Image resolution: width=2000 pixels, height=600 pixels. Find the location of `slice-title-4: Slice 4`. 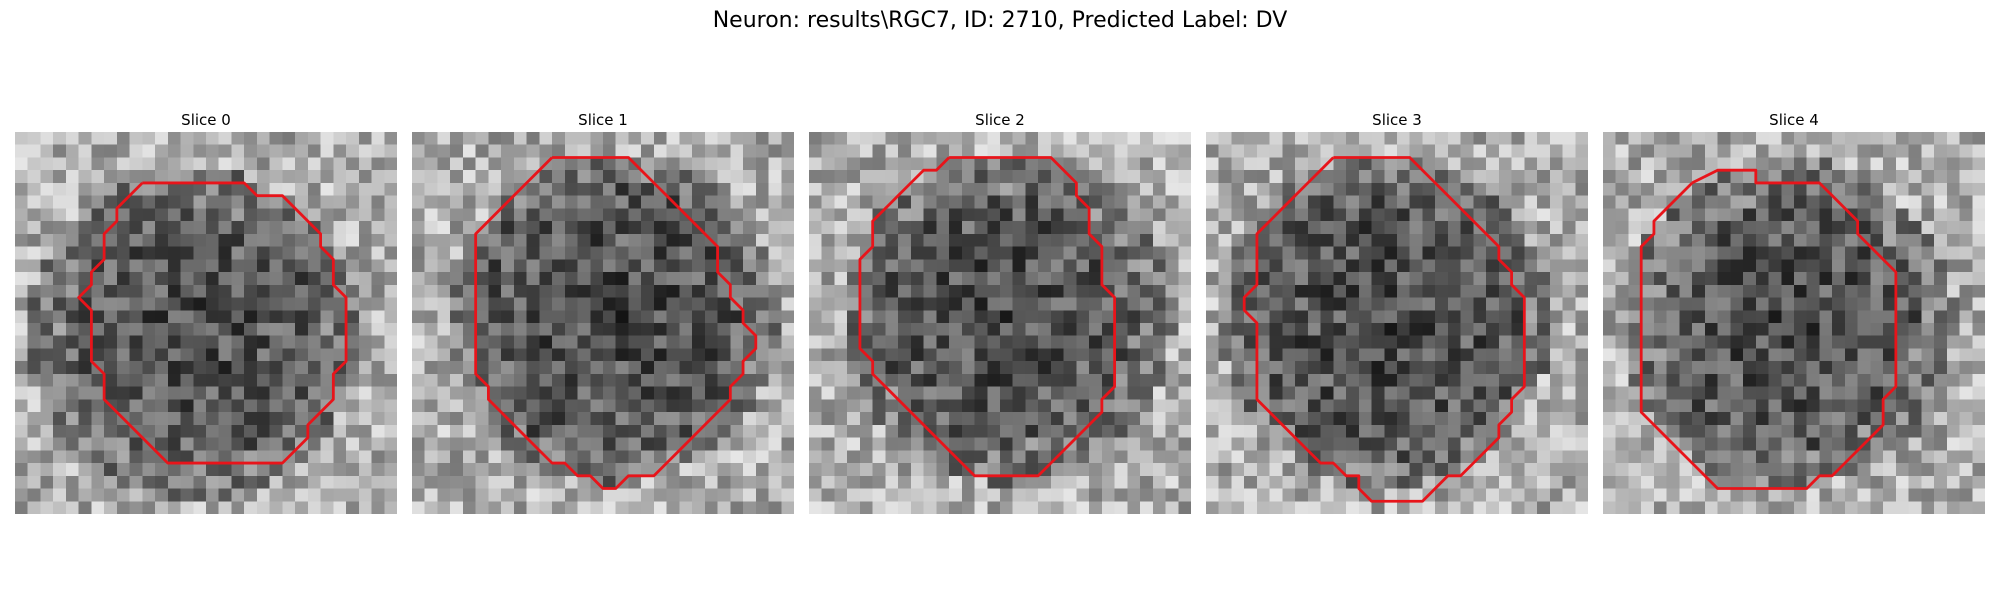

slice-title-4: Slice 4 is located at coordinates (1794, 120).